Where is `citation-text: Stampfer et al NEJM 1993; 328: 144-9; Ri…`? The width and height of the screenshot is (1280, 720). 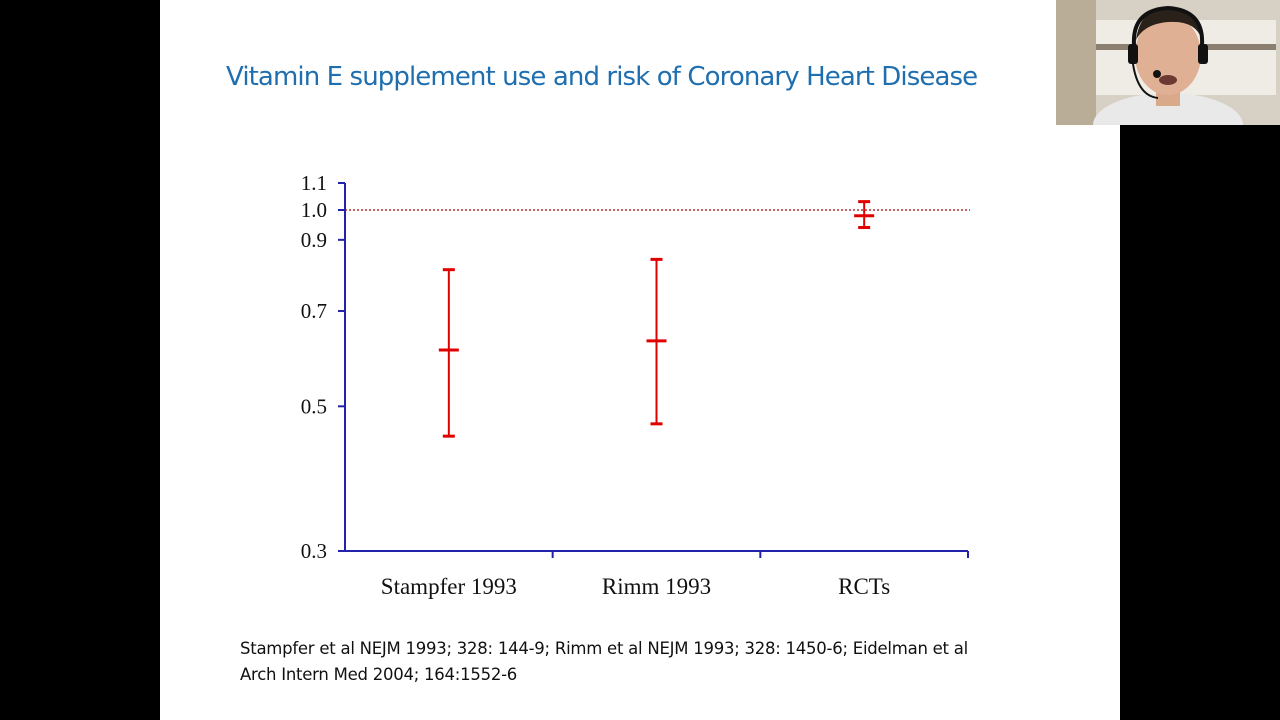 citation-text: Stampfer et al NEJM 1993; 328: 144-9; Ri… is located at coordinates (650, 662).